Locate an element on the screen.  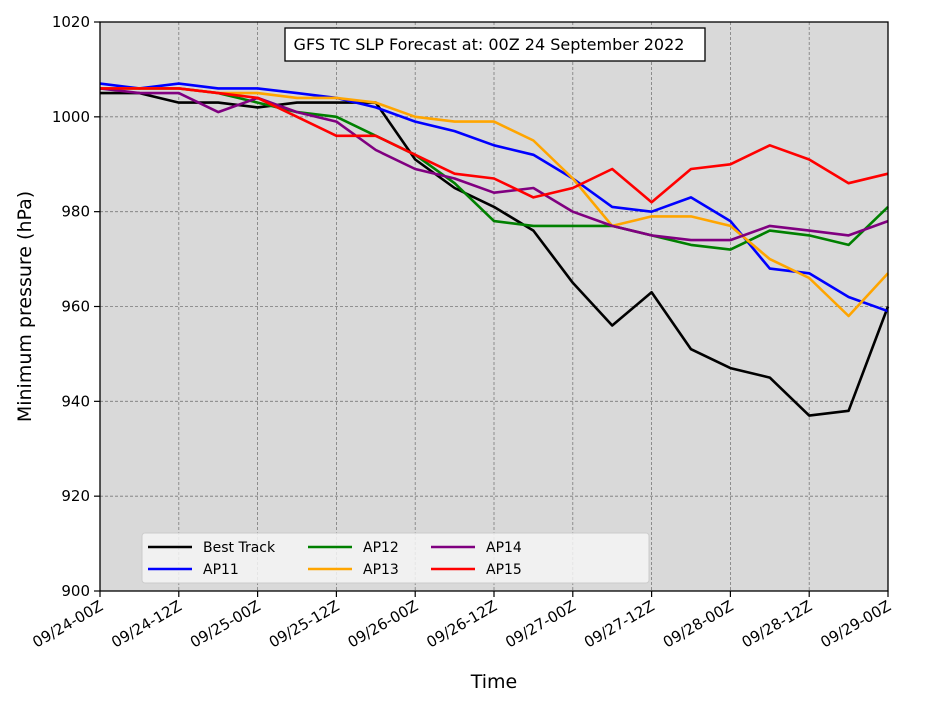
legend-label-ap14: AP14 is located at coordinates (504, 548).